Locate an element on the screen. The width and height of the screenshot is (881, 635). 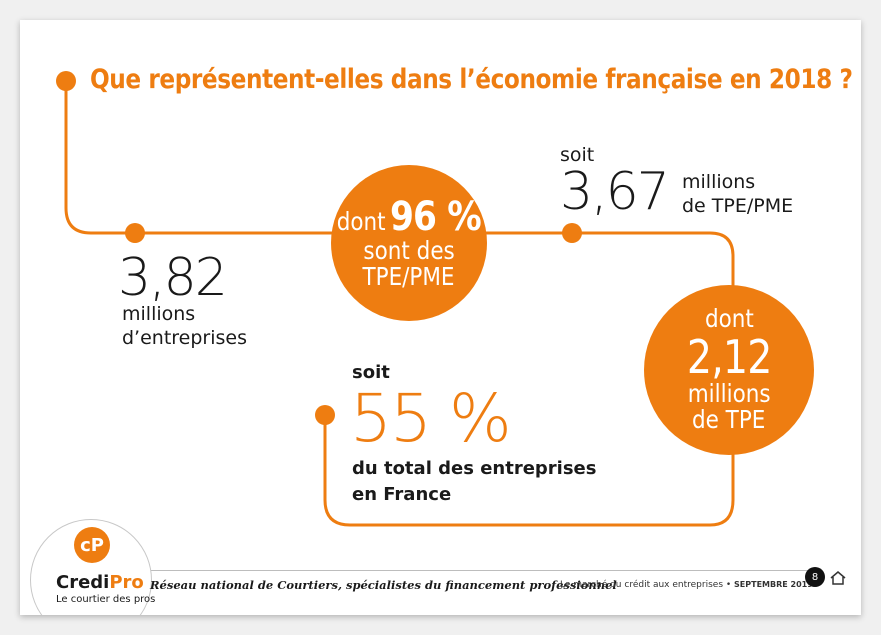
home-icon is located at coordinates (838, 578).